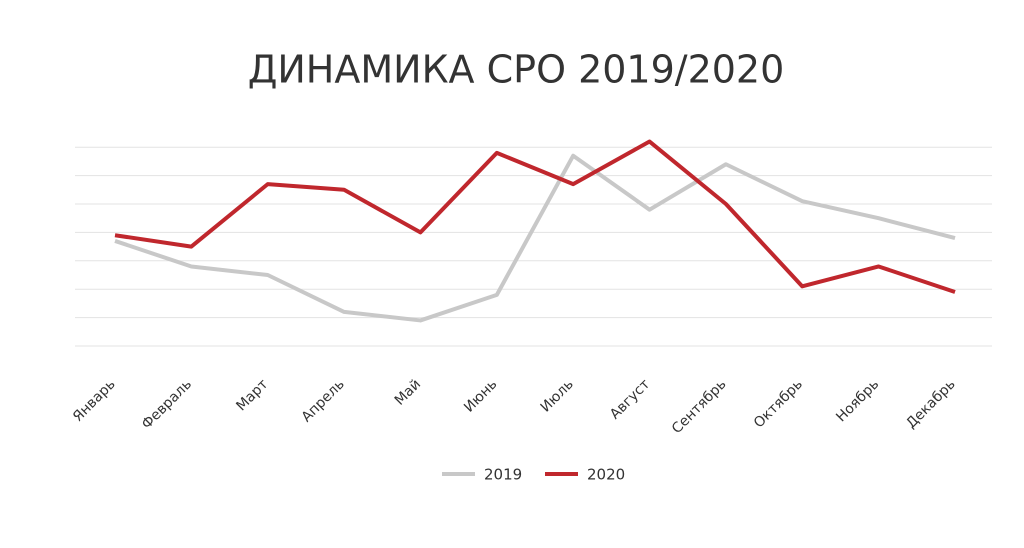 The height and width of the screenshot is (548, 1024). Describe the element at coordinates (408, 392) in the screenshot. I see `x-tick-label: Май` at that location.